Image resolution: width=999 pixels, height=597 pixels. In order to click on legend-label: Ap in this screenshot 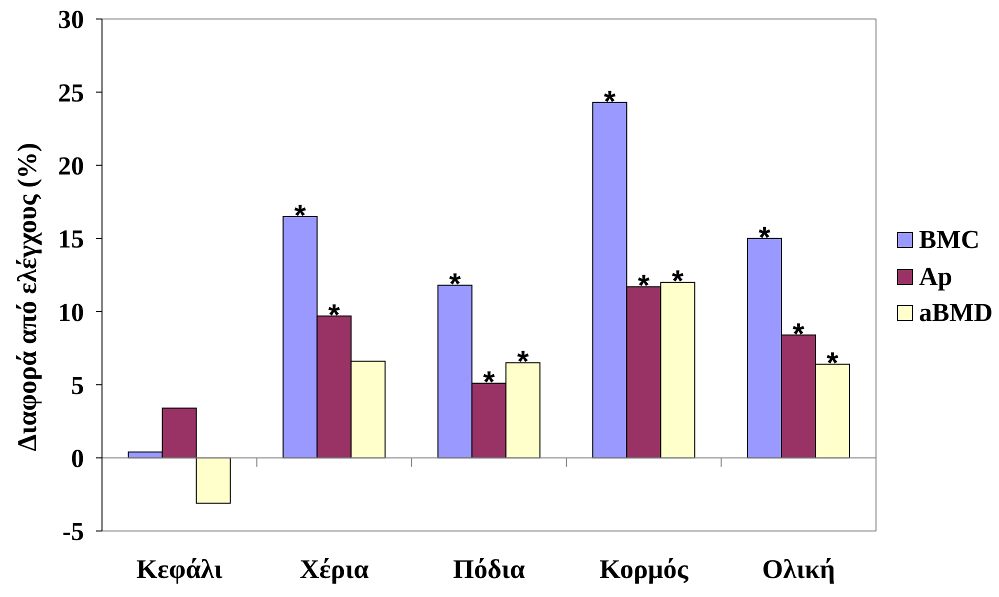, I will do `click(935, 277)`.